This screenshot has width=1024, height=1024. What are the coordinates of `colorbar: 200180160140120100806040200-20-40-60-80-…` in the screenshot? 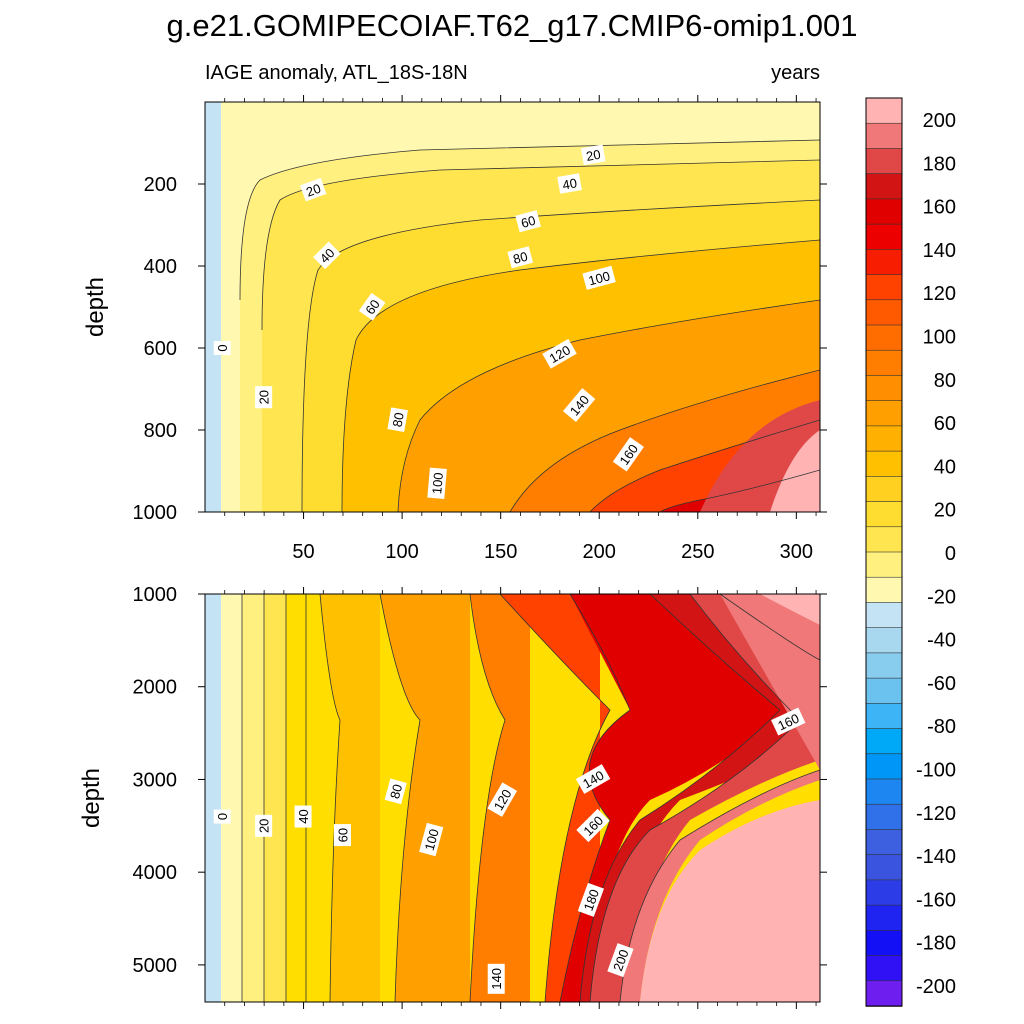 It's located at (910, 552).